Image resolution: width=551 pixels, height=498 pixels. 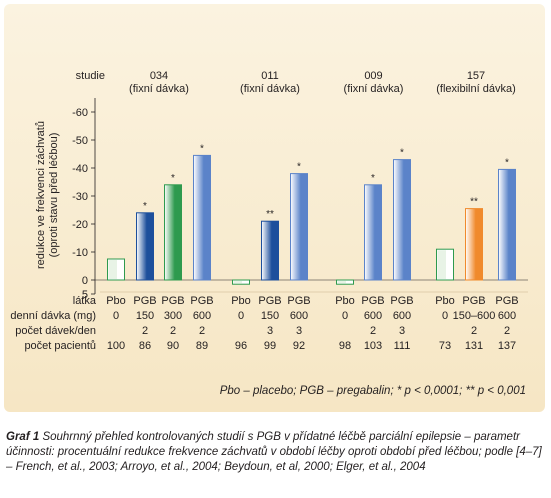 I want to click on row-label-davka: denní dávka (mg), so click(x=53, y=316).